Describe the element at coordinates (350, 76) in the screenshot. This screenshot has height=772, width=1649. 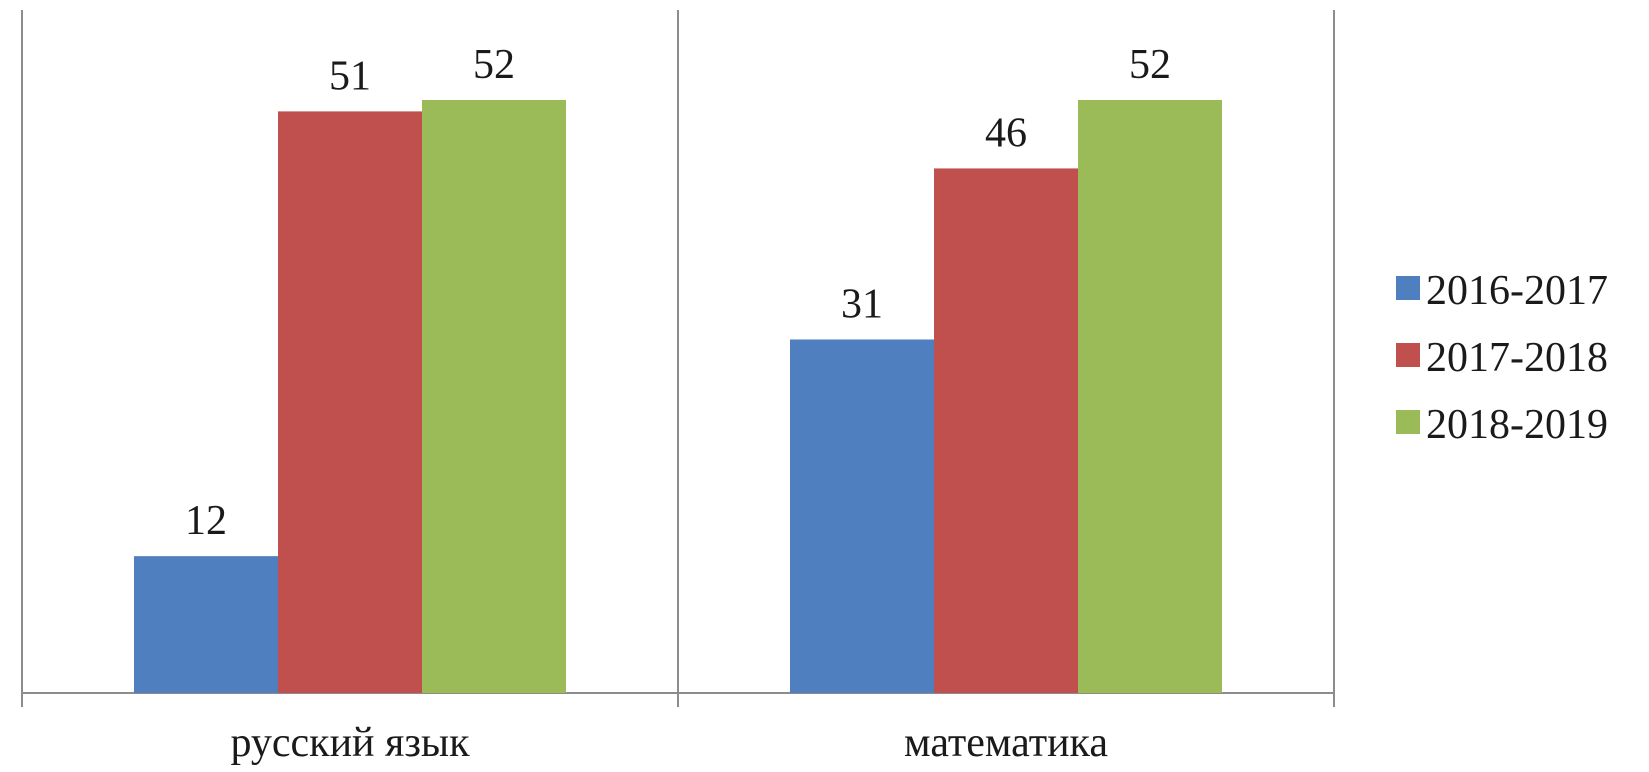
I see `data-label: 51` at that location.